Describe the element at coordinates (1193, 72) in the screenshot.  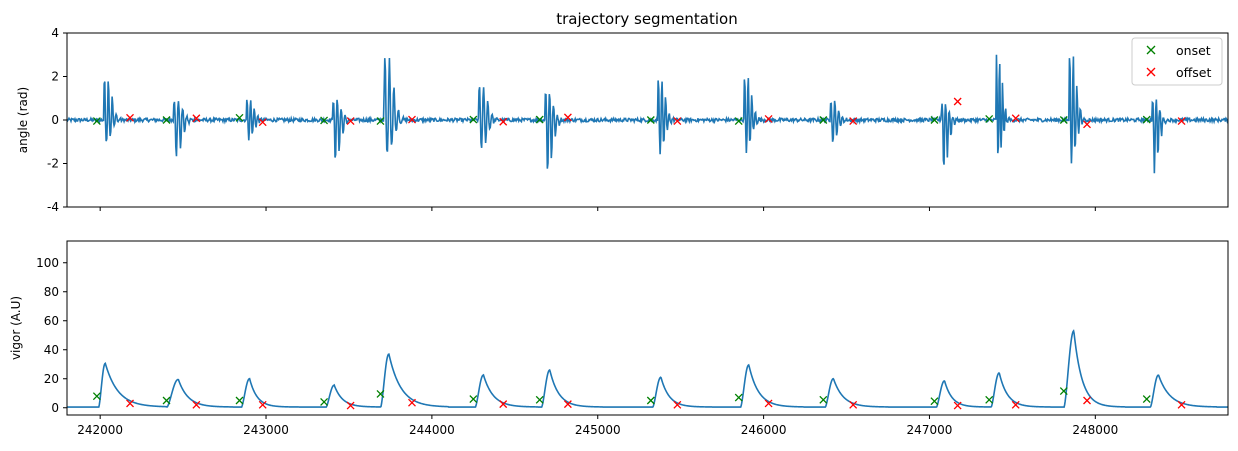
I see `legend-offset-label: offset` at that location.